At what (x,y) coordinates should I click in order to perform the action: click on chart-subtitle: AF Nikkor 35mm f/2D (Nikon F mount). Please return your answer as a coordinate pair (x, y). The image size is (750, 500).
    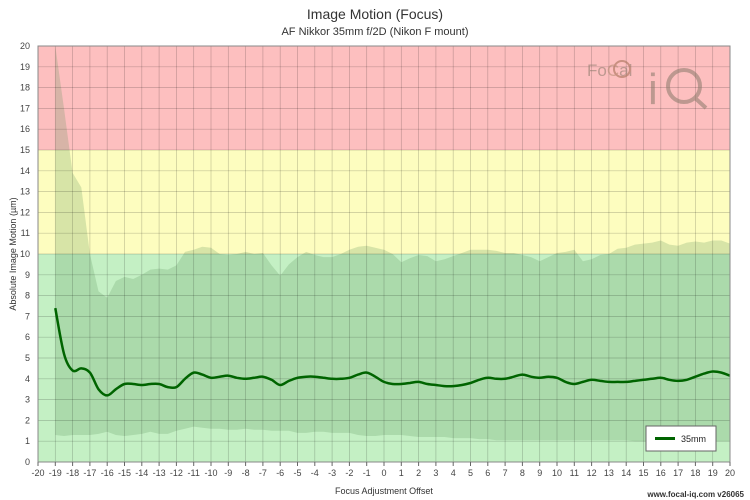
    Looking at the image, I should click on (374, 32).